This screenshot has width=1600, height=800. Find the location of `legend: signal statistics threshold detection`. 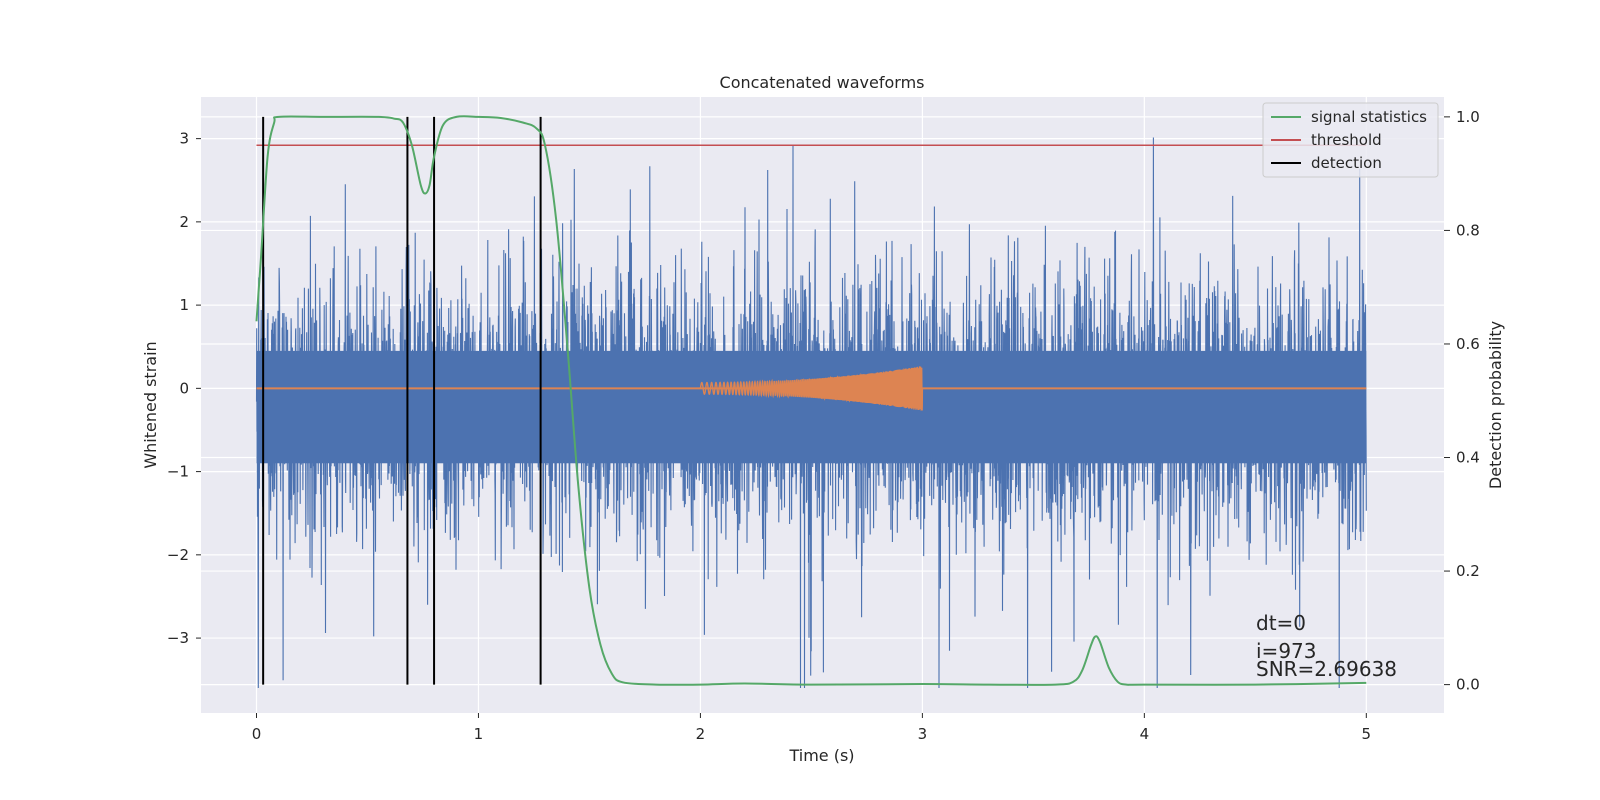

legend: signal statistics threshold detection is located at coordinates (1350, 140).